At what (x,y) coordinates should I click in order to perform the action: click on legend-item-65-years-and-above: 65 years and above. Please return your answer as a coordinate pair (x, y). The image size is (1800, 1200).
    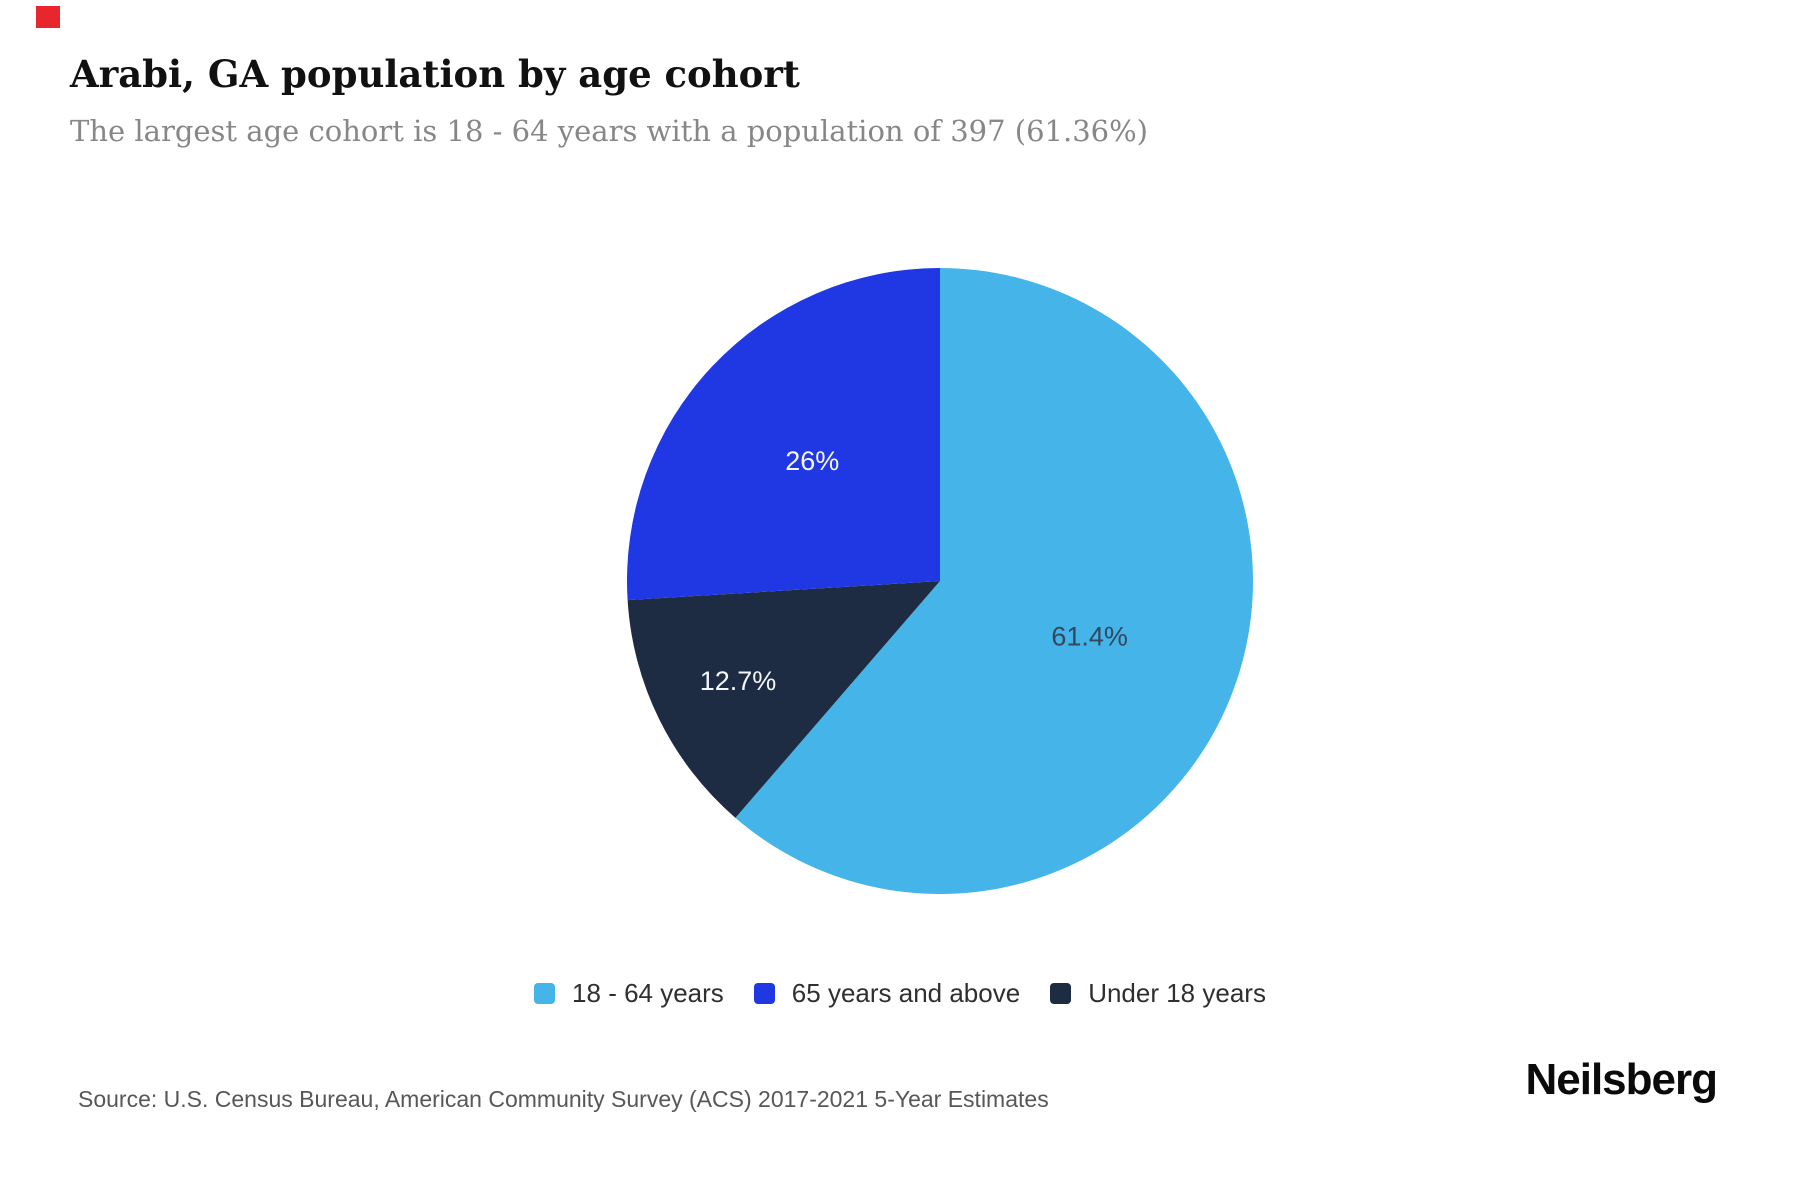
    Looking at the image, I should click on (887, 993).